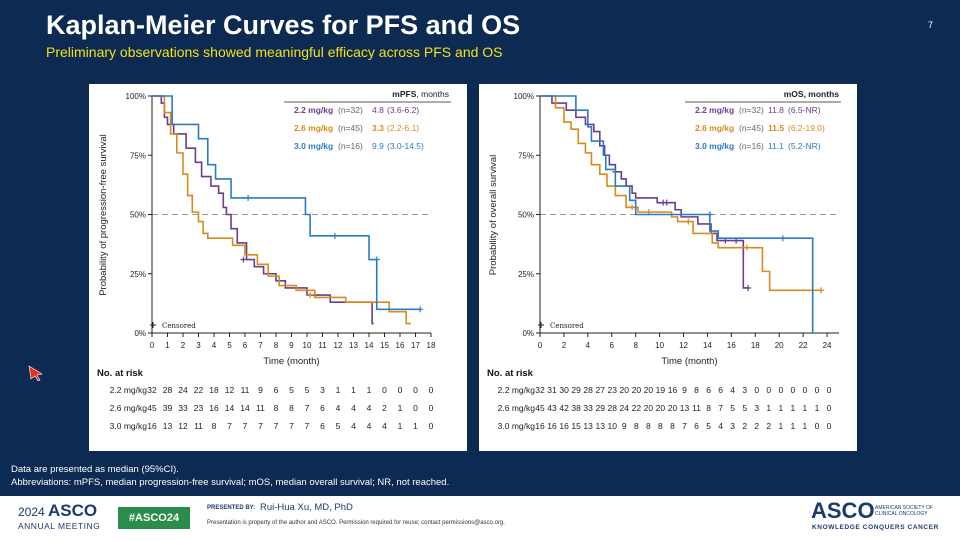  Describe the element at coordinates (183, 408) in the screenshot. I see `risk-count: 33` at that location.